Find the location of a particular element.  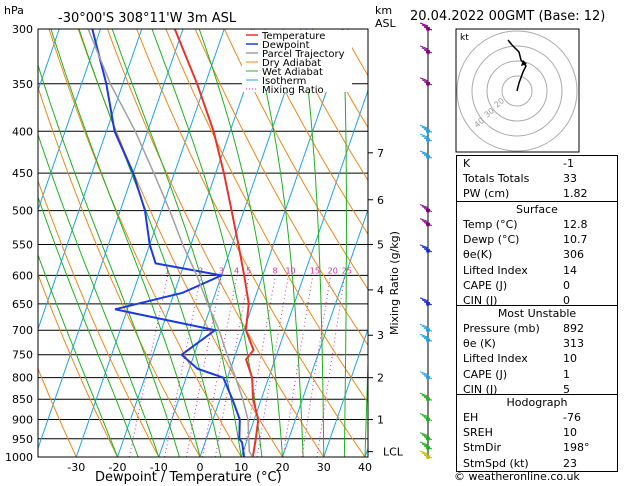

pressure-tick-label: 450 is located at coordinates (22, 173).